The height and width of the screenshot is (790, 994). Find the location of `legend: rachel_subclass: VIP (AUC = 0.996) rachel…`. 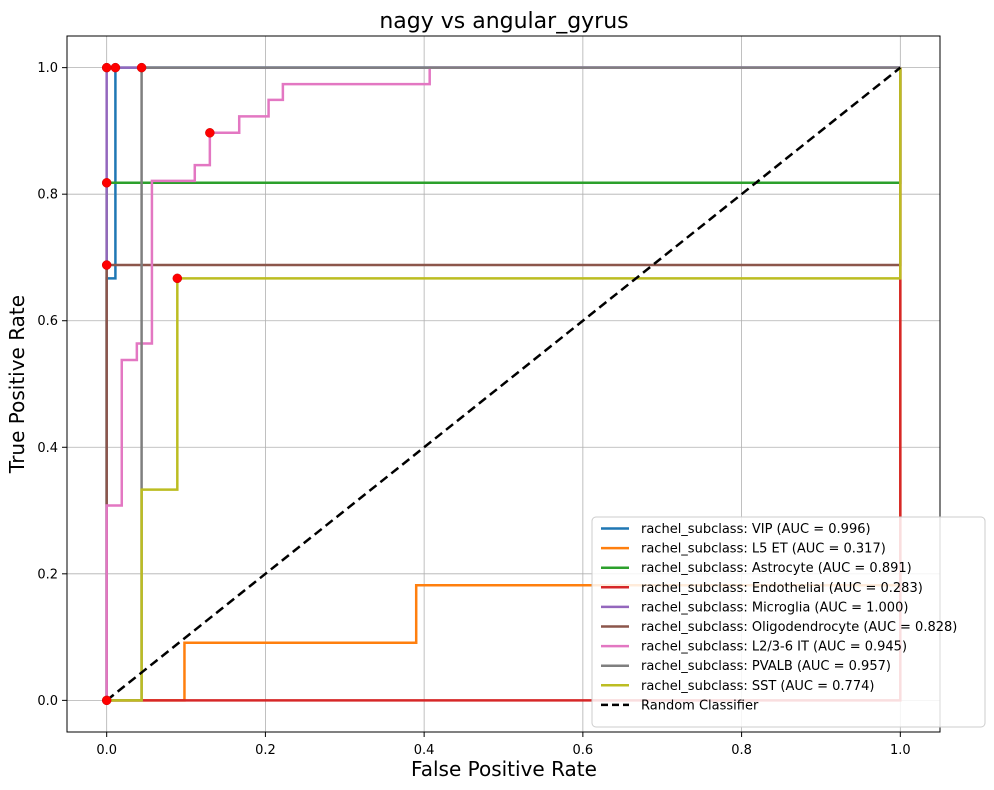

legend: rachel_subclass: VIP (AUC = 0.996) rachel… is located at coordinates (788, 622).